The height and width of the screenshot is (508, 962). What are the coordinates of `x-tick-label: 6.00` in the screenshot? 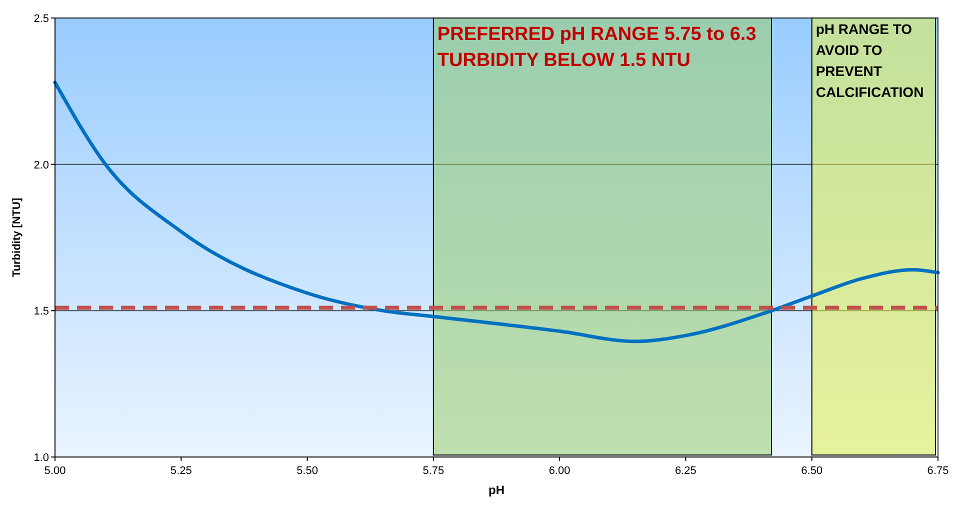 It's located at (559, 471).